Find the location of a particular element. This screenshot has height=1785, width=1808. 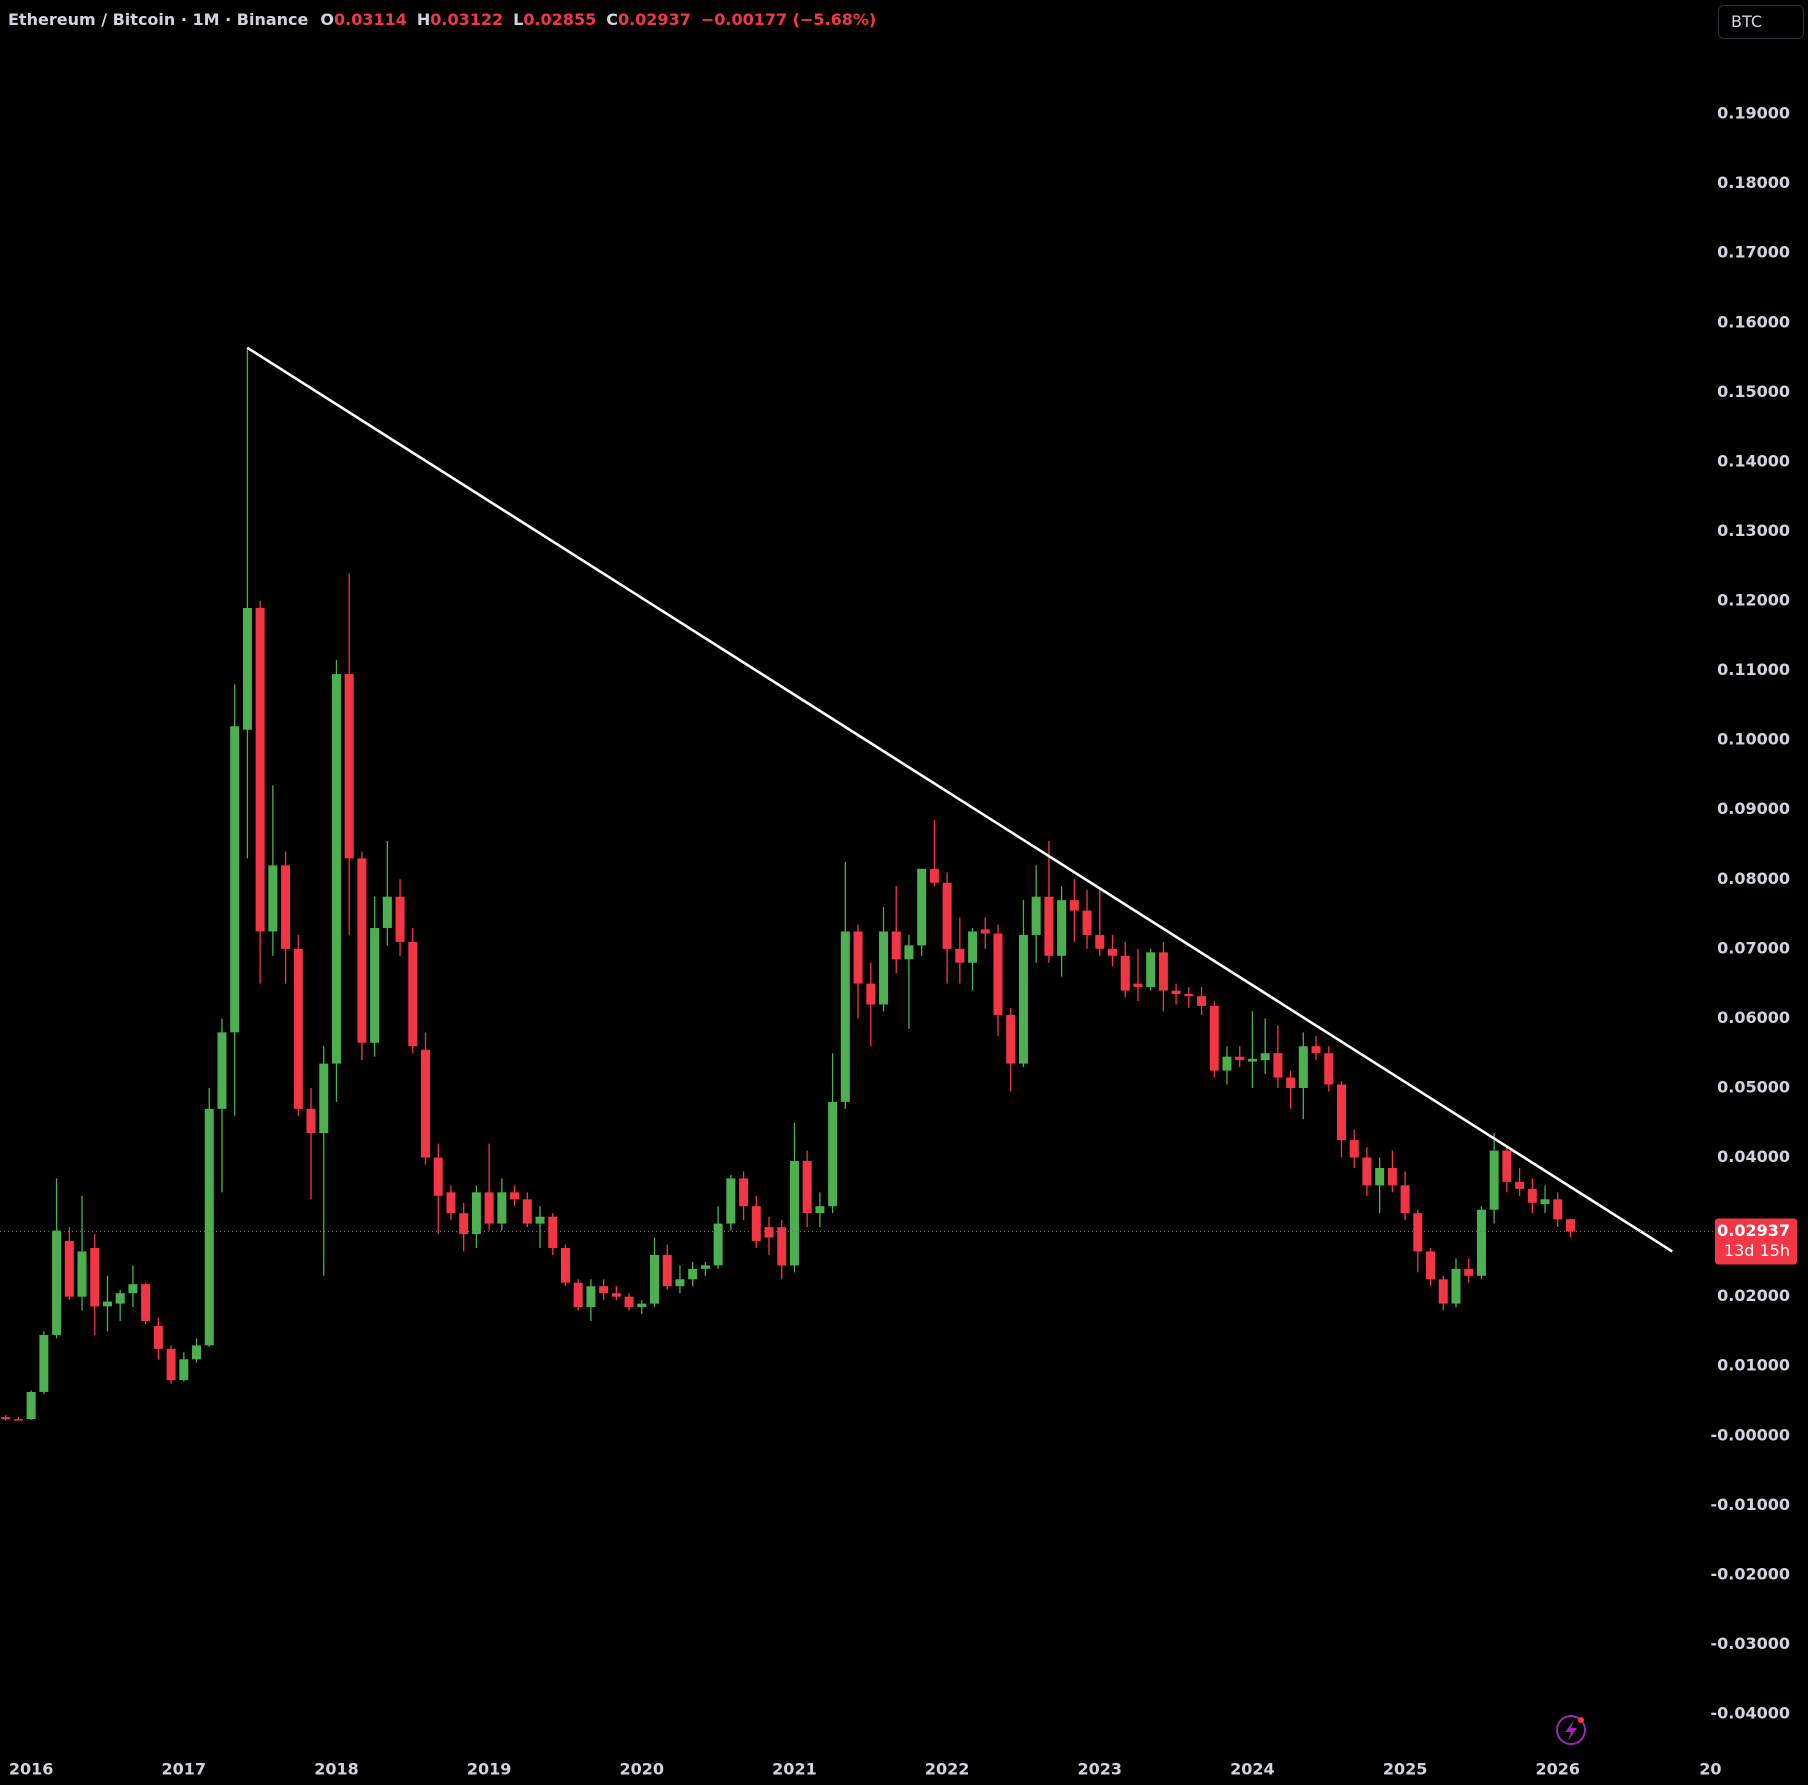

ohlc-value: 0.03114 is located at coordinates (370, 19).